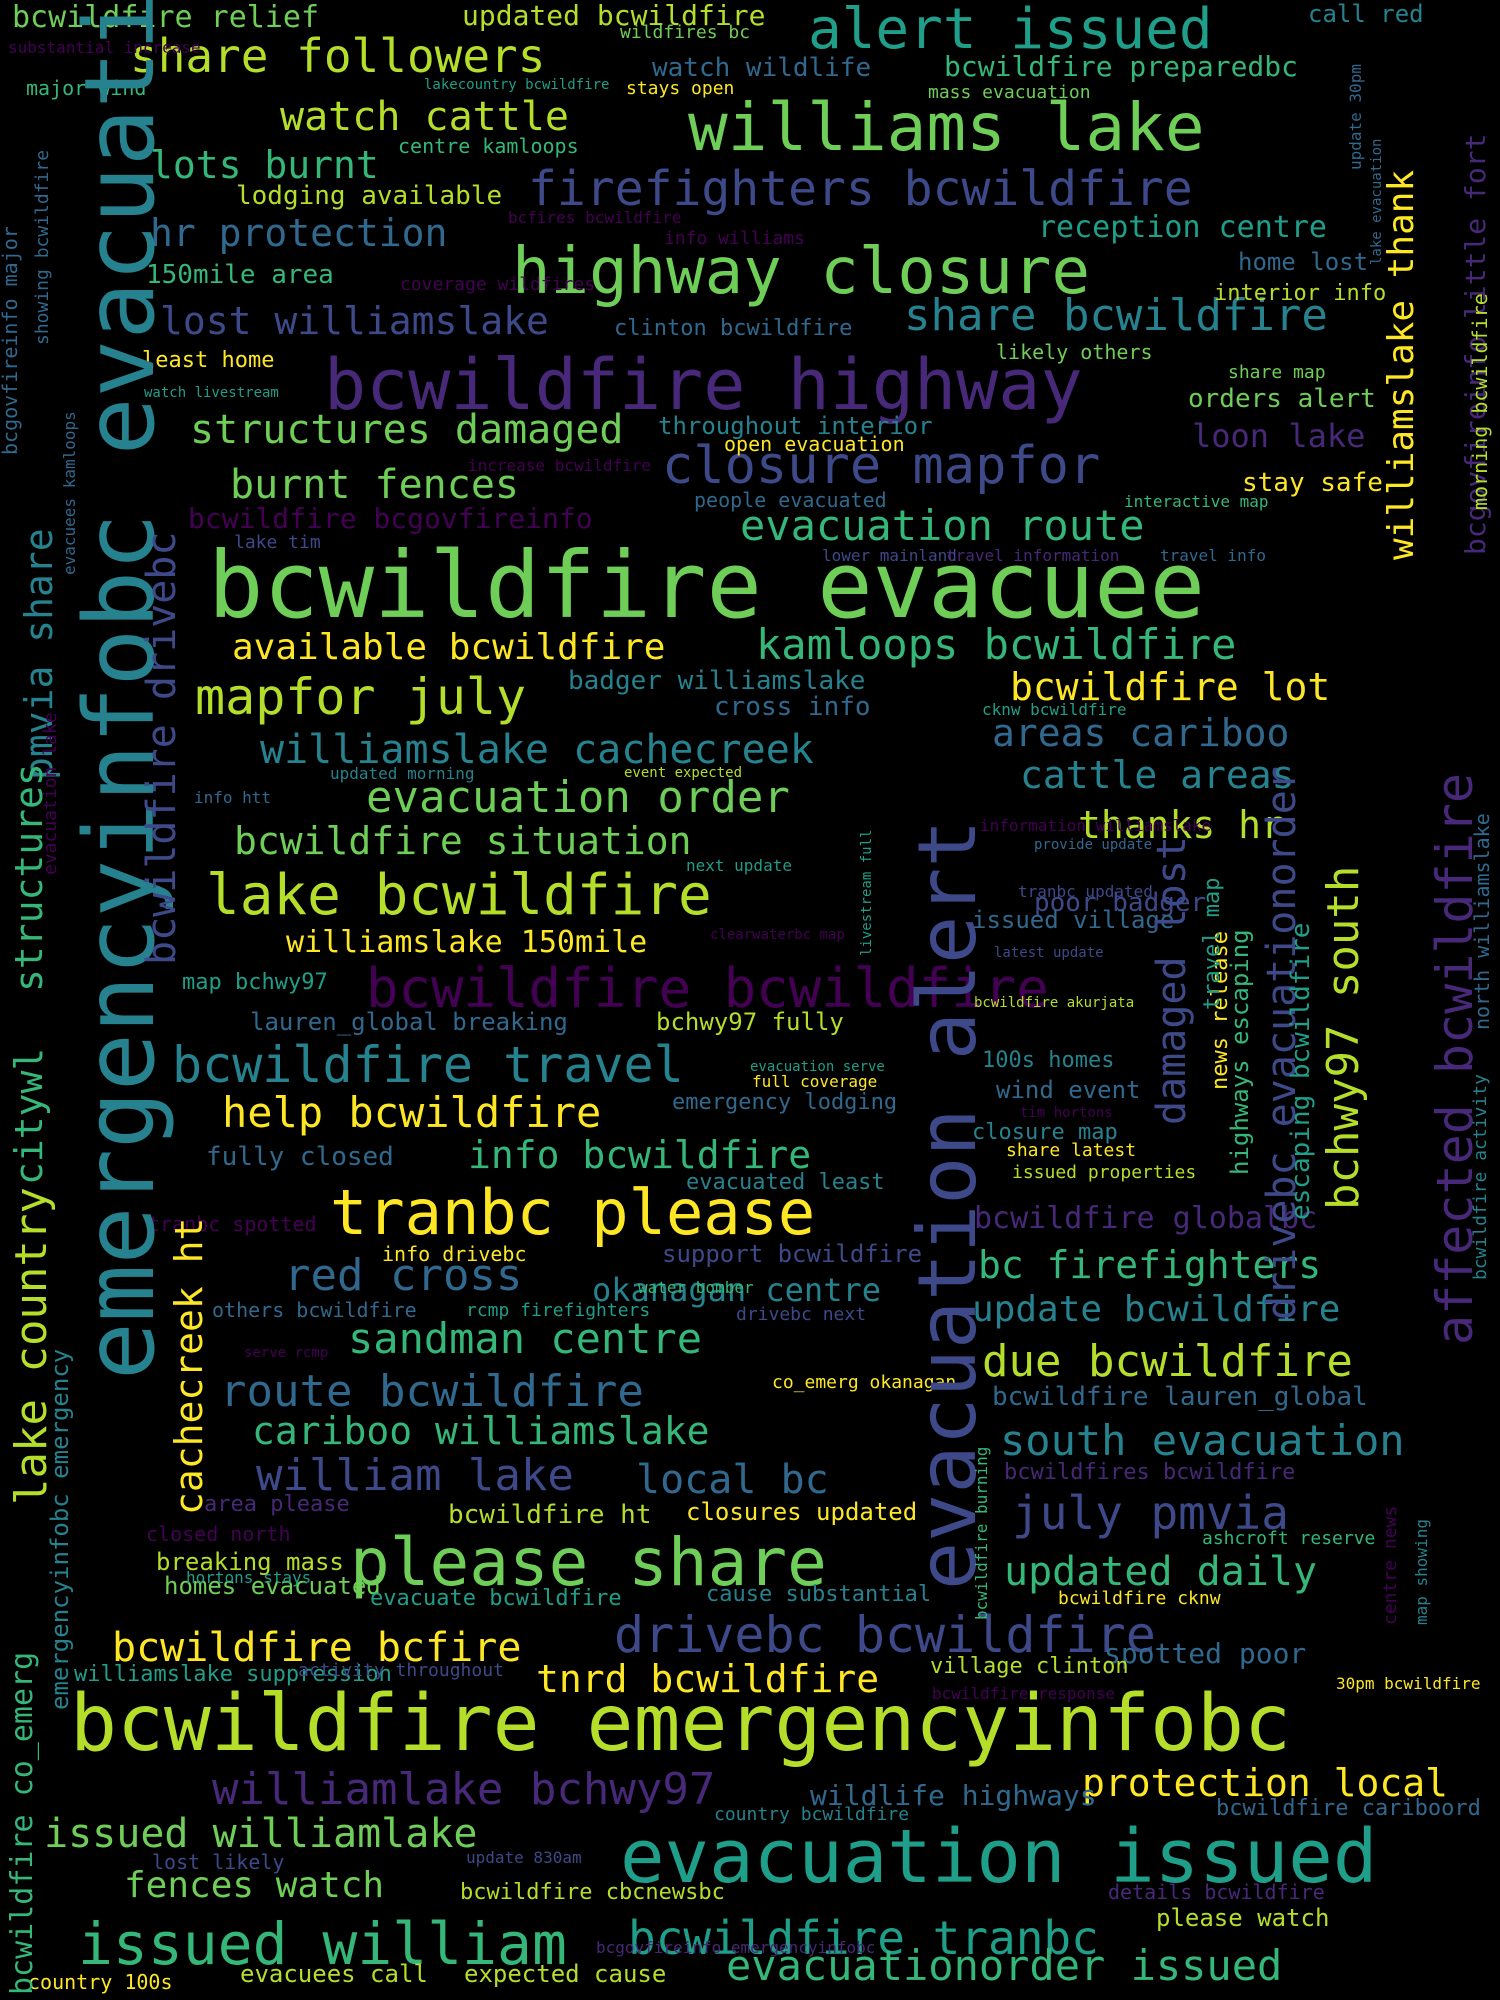 The image size is (1500, 2000). I want to click on cloud-word: others bcwildfire, so click(314, 1310).